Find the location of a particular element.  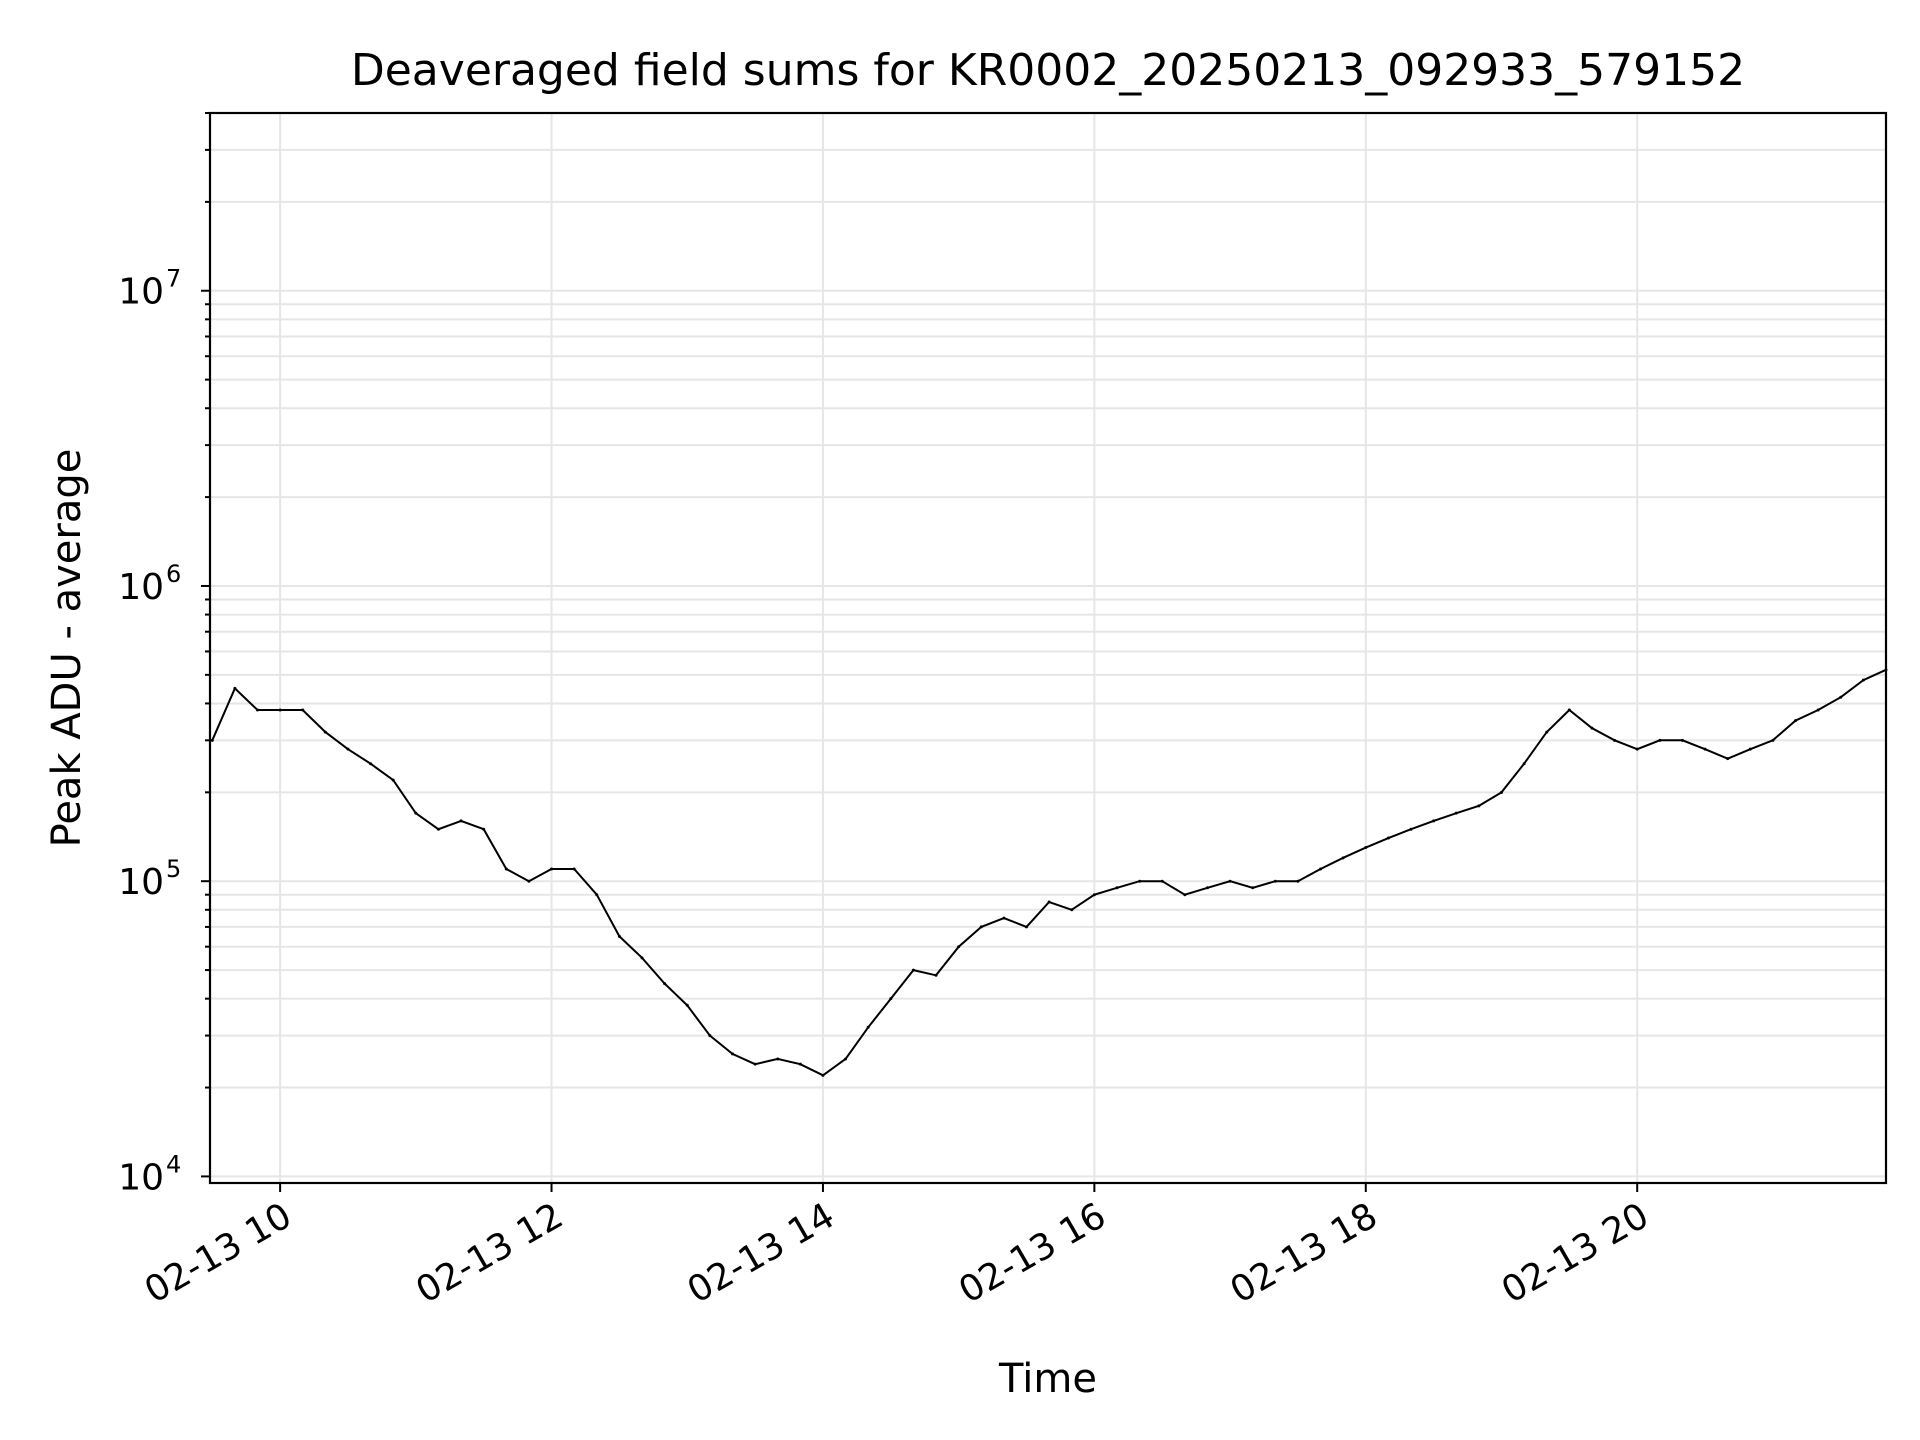

y-tick-exponent: 7 is located at coordinates (173, 279).